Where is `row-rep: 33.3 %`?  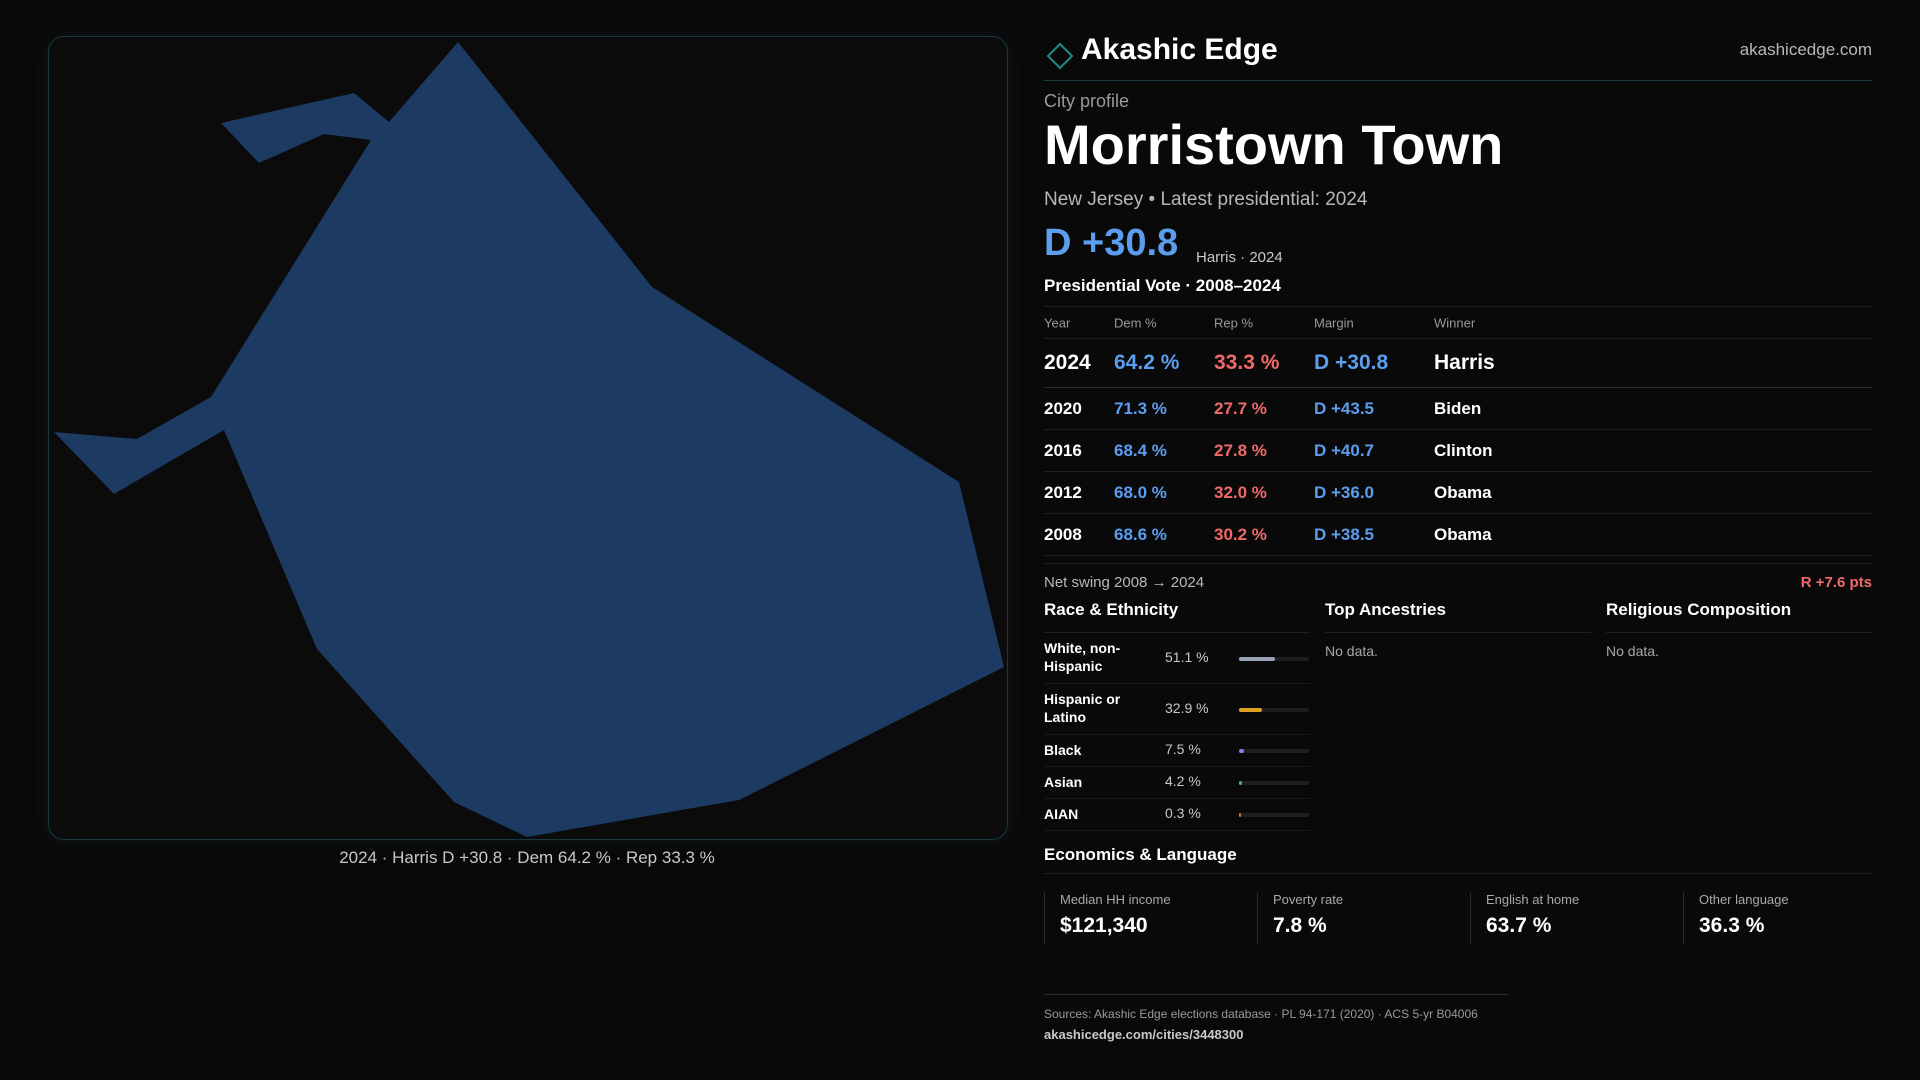
row-rep: 33.3 % is located at coordinates (1247, 362).